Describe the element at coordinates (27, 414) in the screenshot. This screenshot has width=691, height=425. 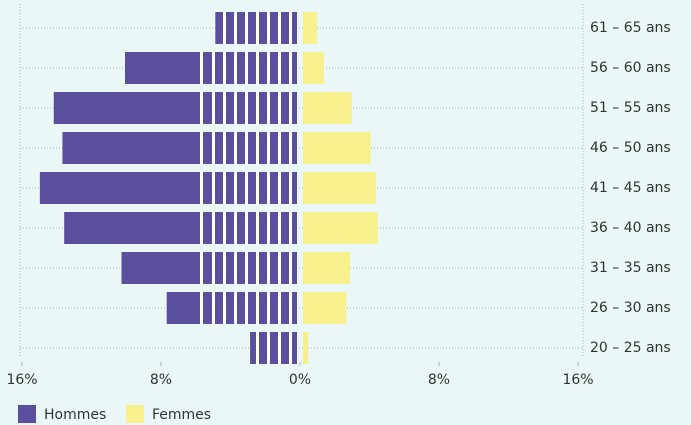
I see `legend-swatch` at that location.